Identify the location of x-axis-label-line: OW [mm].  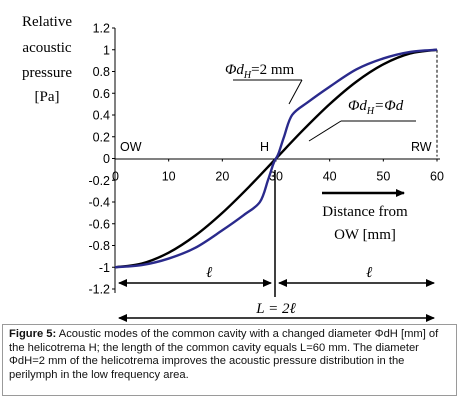
(365, 235).